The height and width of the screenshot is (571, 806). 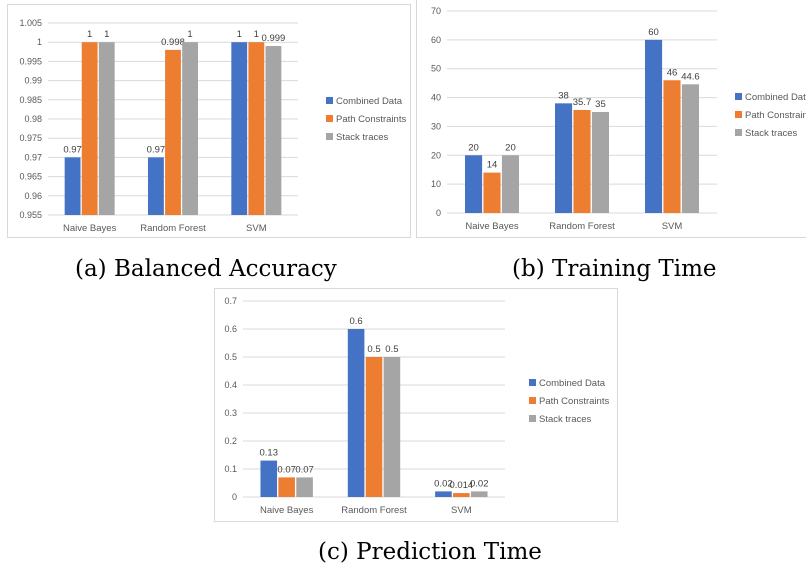 I want to click on y-tick-label: 0.985, so click(x=30, y=100).